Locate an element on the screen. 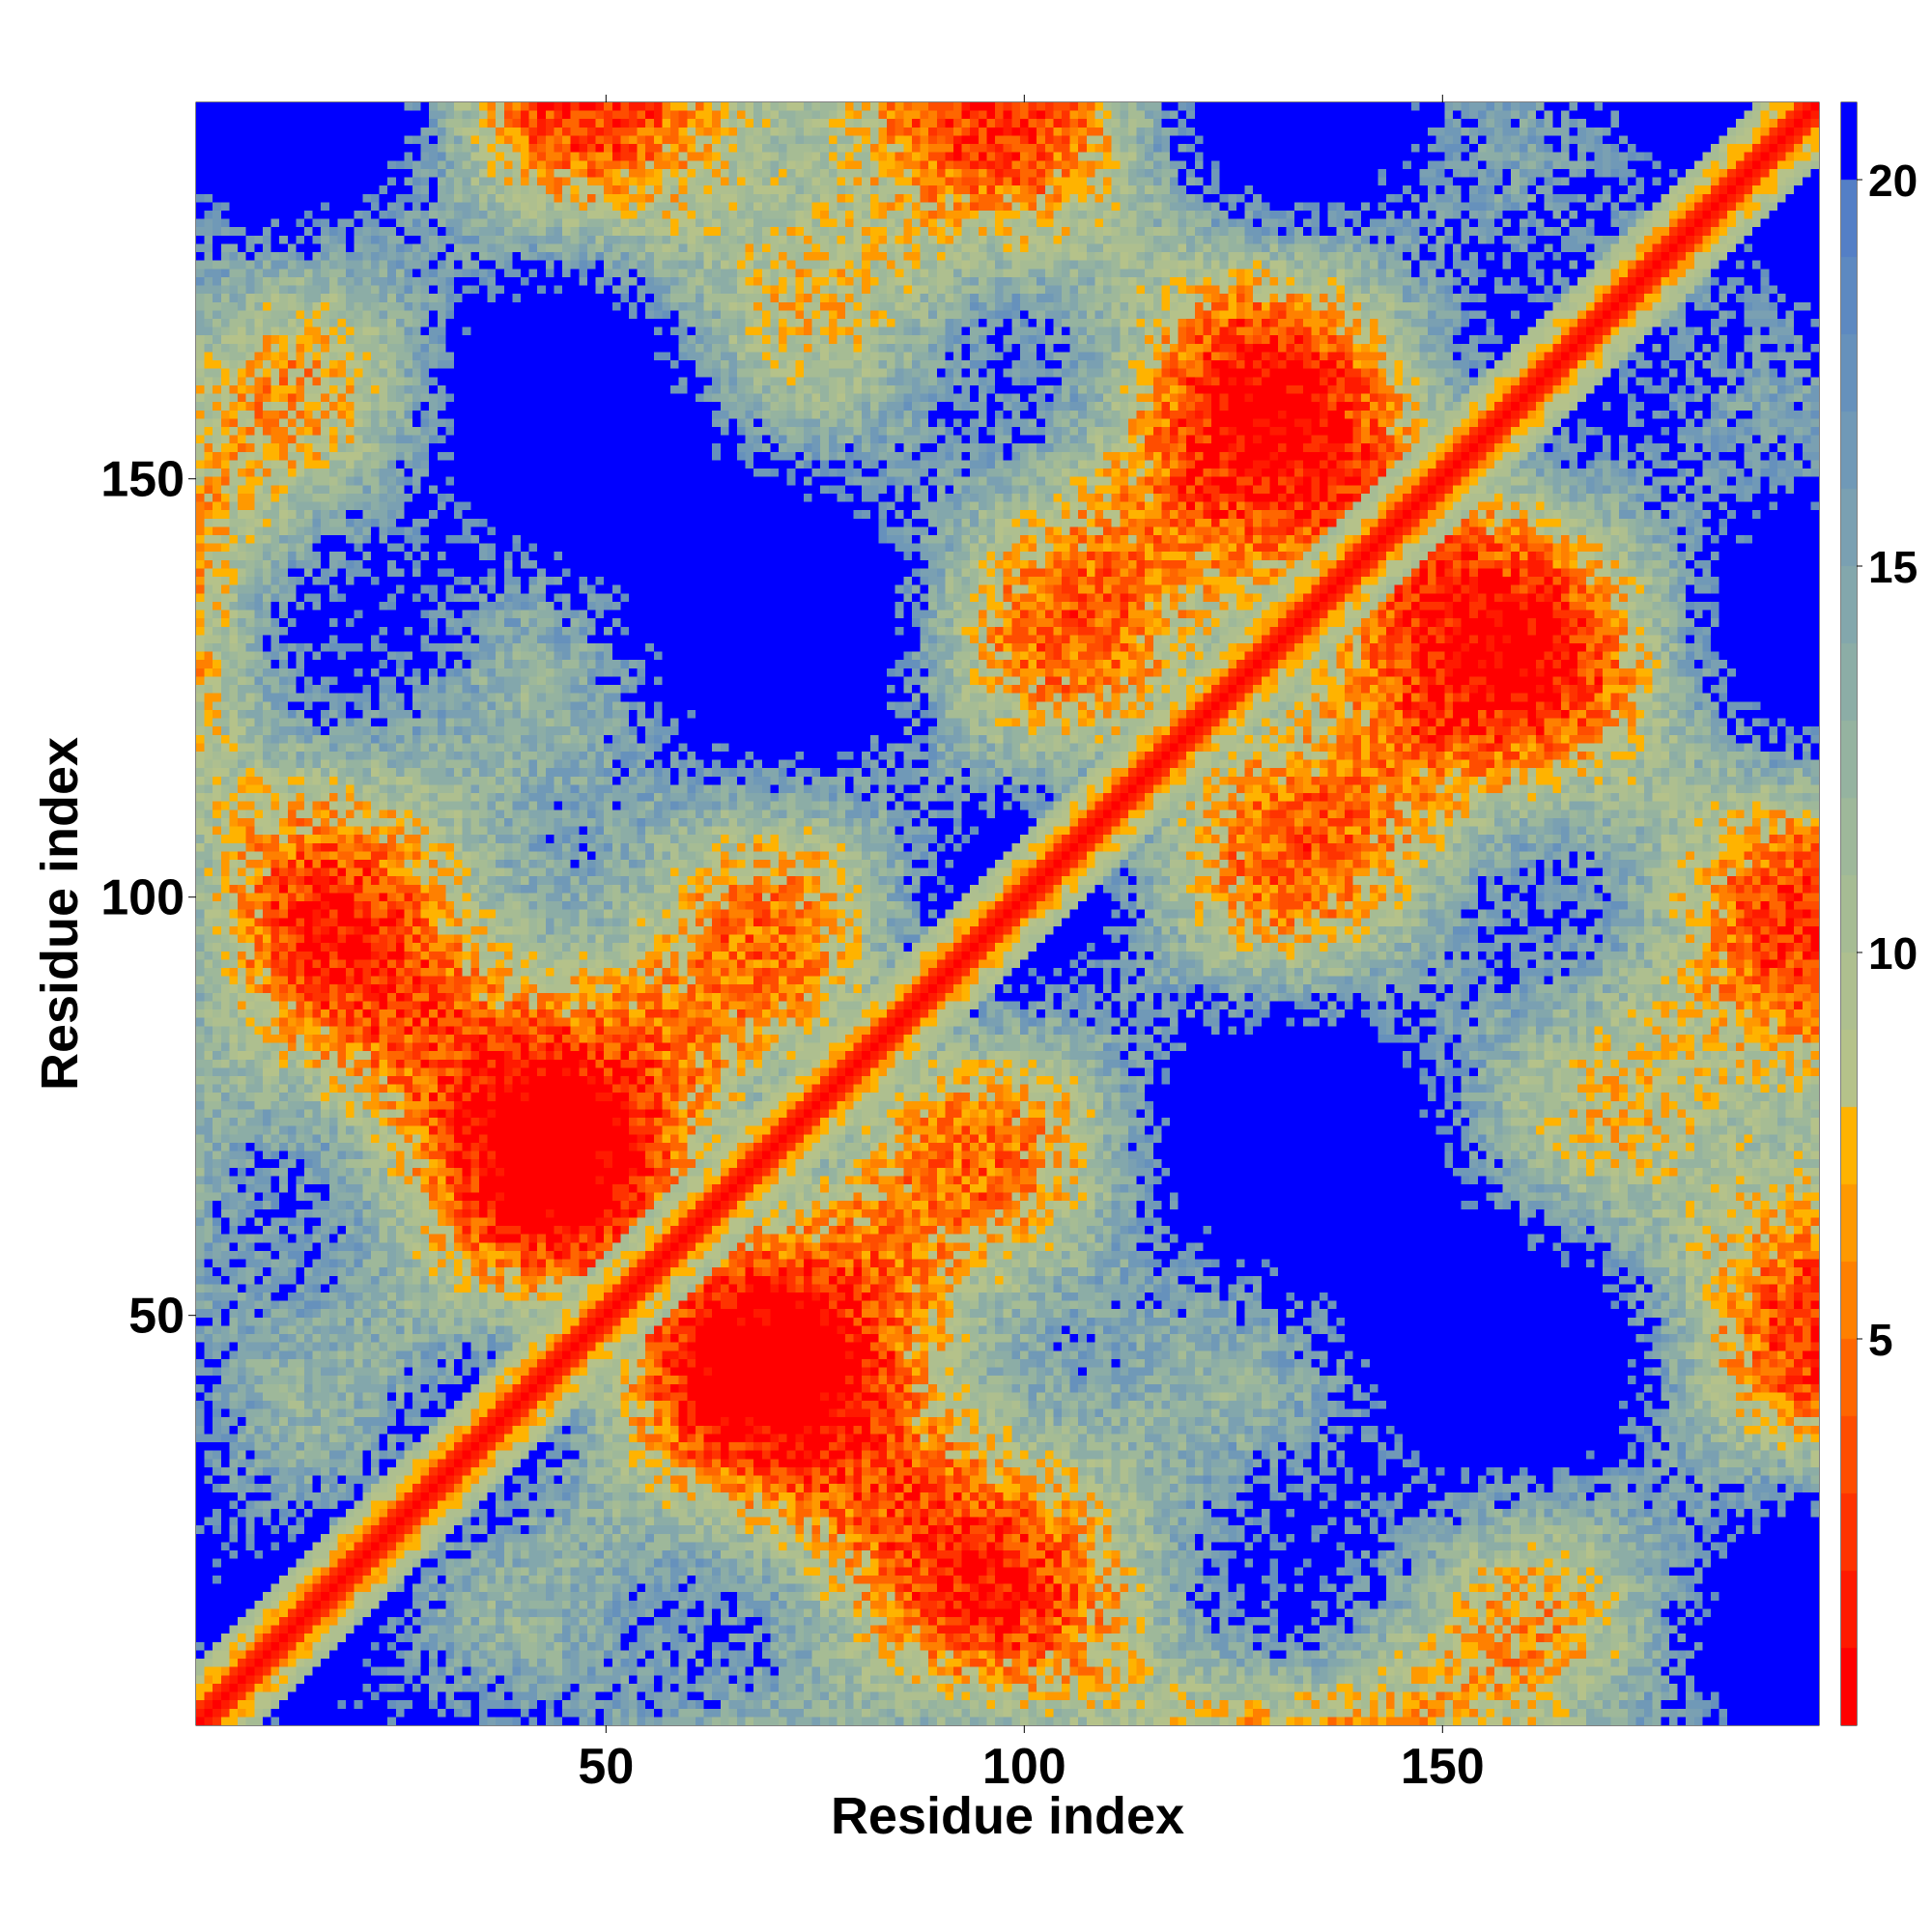 This screenshot has height=1932, width=1932. y-axis-title: Residue index is located at coordinates (60, 914).